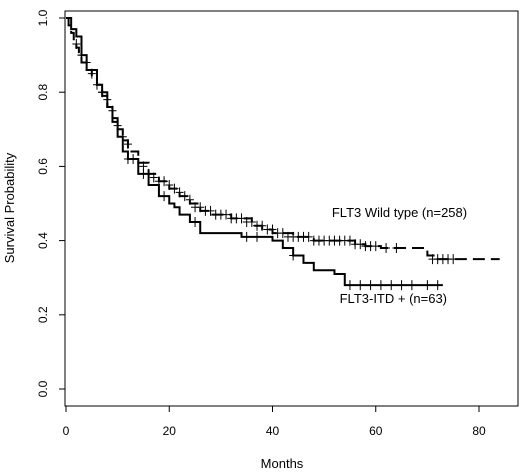 This screenshot has height=474, width=520. Describe the element at coordinates (479, 431) in the screenshot. I see `x-tick-label: 80` at that location.